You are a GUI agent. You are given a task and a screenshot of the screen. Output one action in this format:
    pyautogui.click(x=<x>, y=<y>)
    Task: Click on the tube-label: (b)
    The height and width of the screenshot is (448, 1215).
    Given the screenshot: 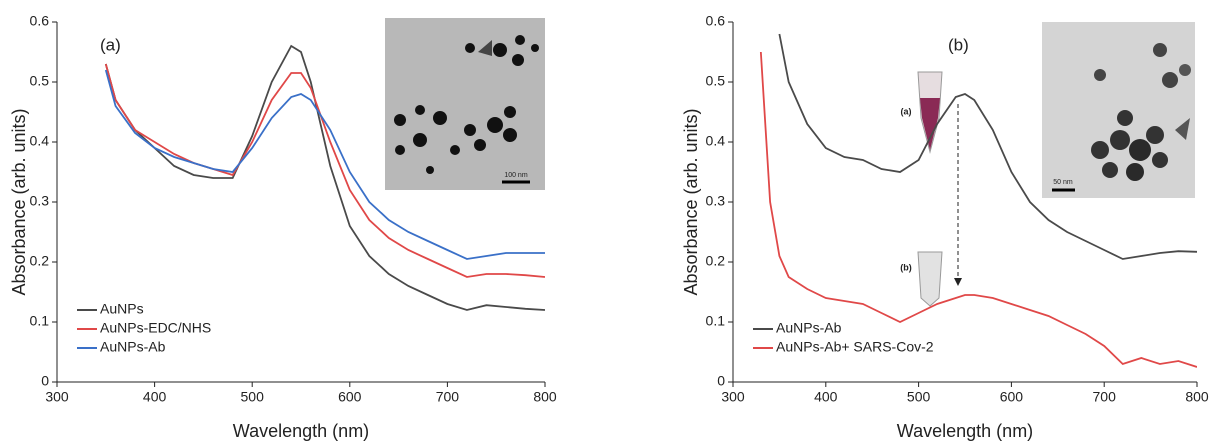 What is the action you would take?
    pyautogui.click(x=906, y=267)
    